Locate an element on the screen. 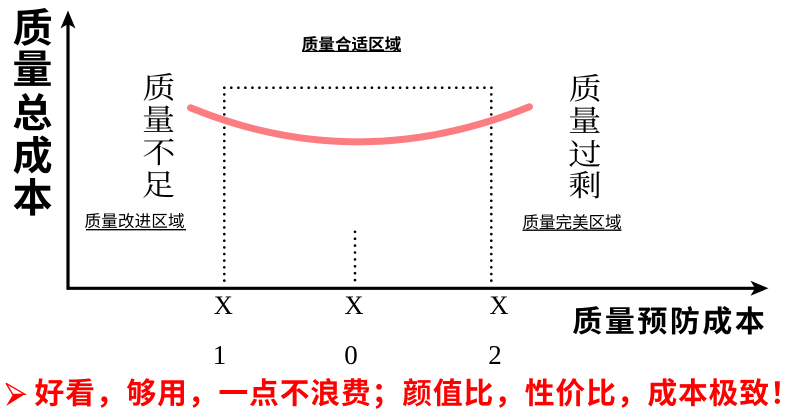  svg-text: 0 is located at coordinates (351, 355).